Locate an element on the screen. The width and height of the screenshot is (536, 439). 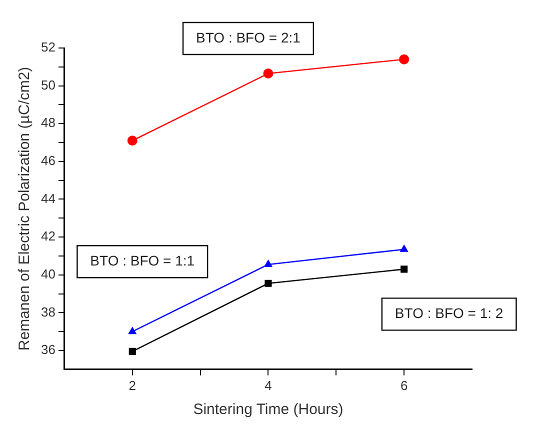
y-tick-label: 40 is located at coordinates (48, 274).